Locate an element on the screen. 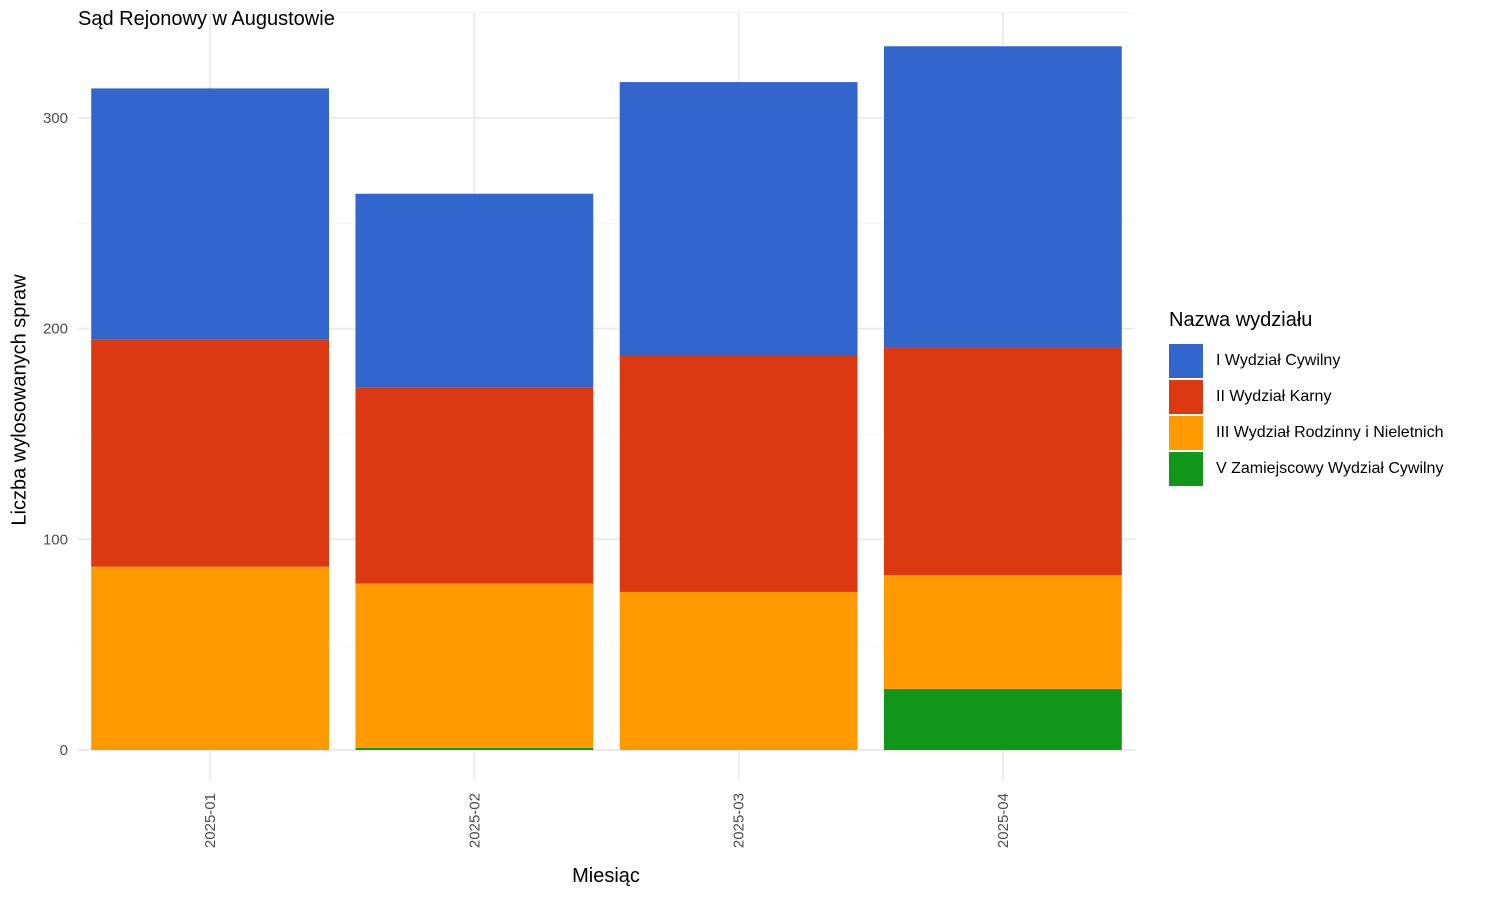  x-tick-labels: 2025-01 2025-02 2025-03 2025-04 is located at coordinates (607, 820).